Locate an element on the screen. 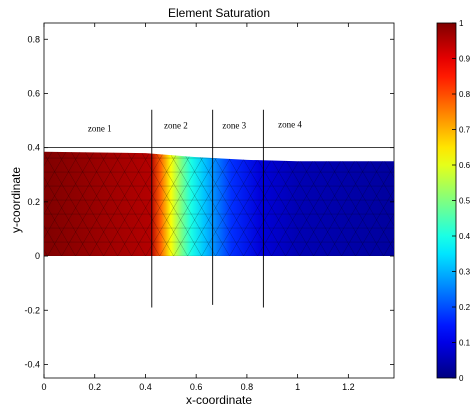 Image resolution: width=474 pixels, height=415 pixels. colorbar-tick-label: 0.1 is located at coordinates (465, 343).